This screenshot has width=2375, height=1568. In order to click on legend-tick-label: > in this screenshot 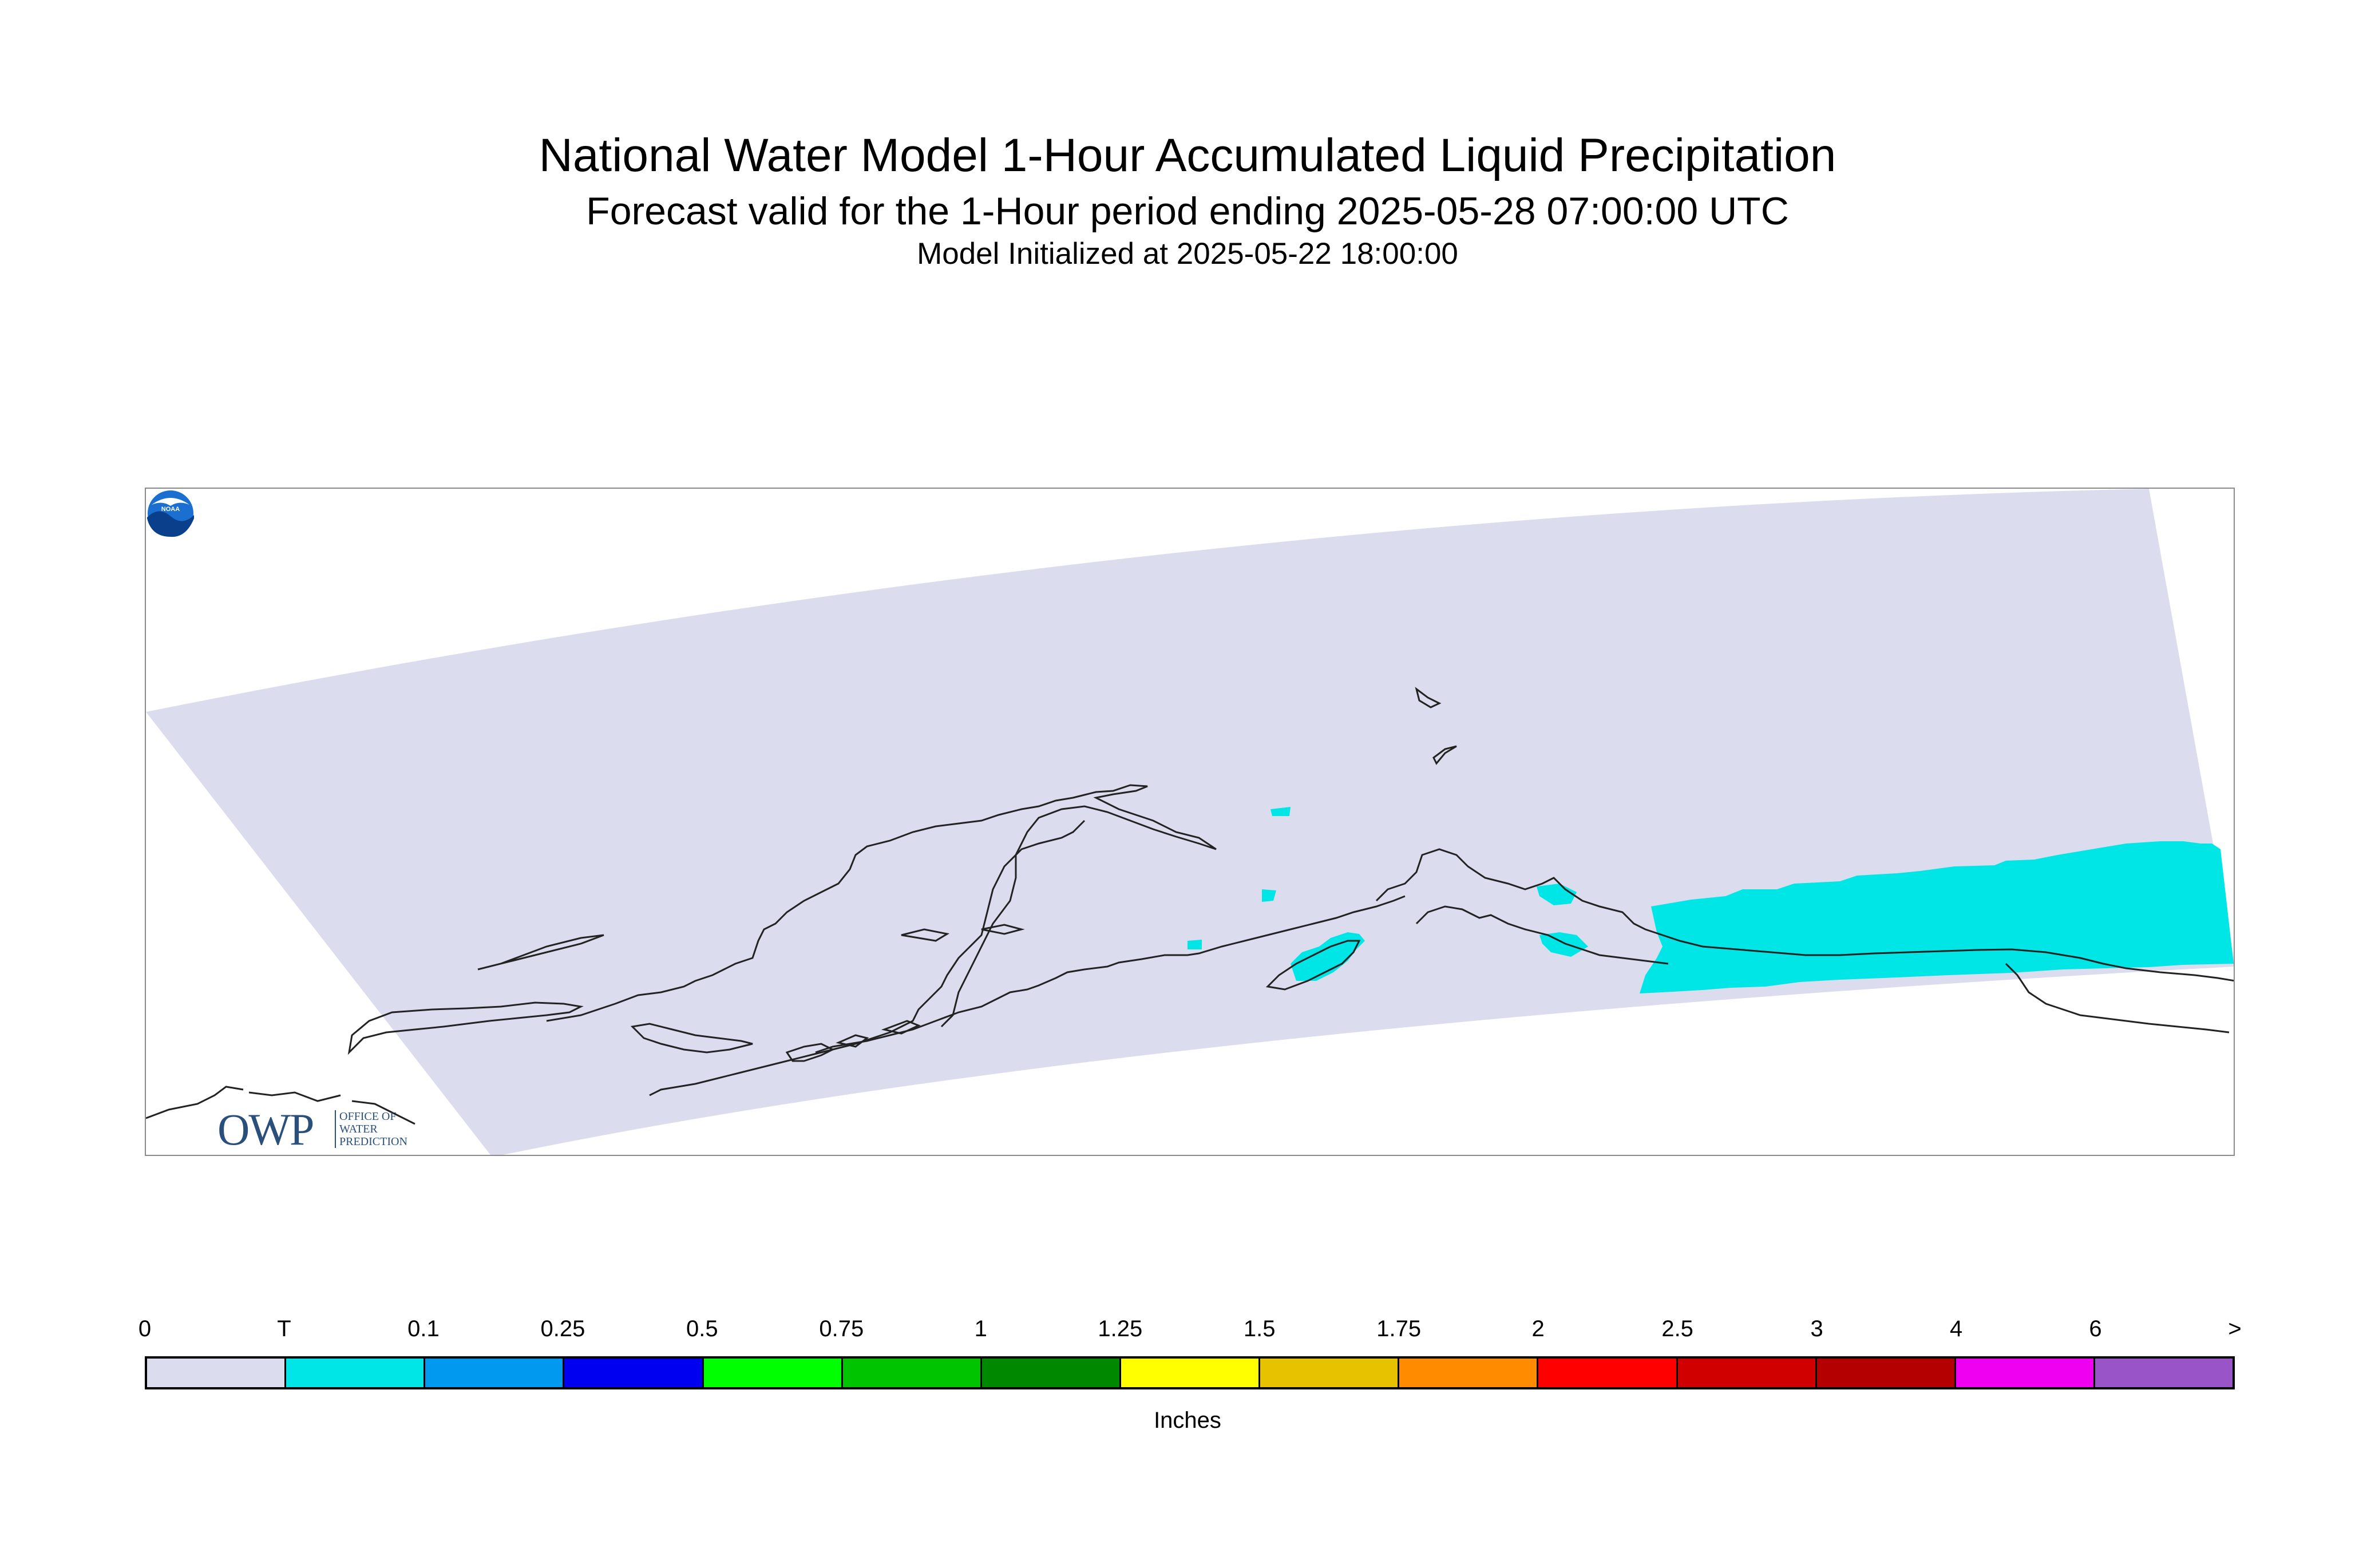, I will do `click(2235, 1328)`.